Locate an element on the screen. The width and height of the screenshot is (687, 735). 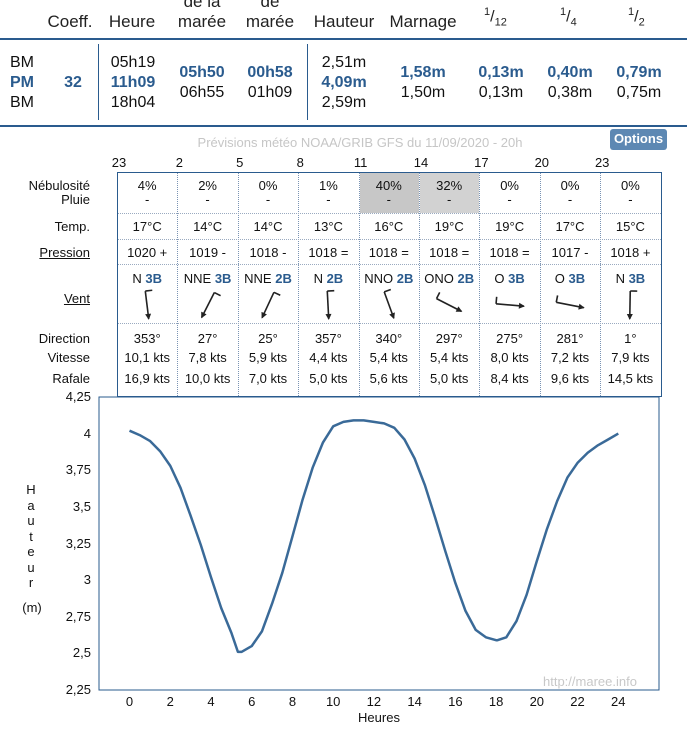
label-nebulosite: Nébulosité is located at coordinates (59, 185).